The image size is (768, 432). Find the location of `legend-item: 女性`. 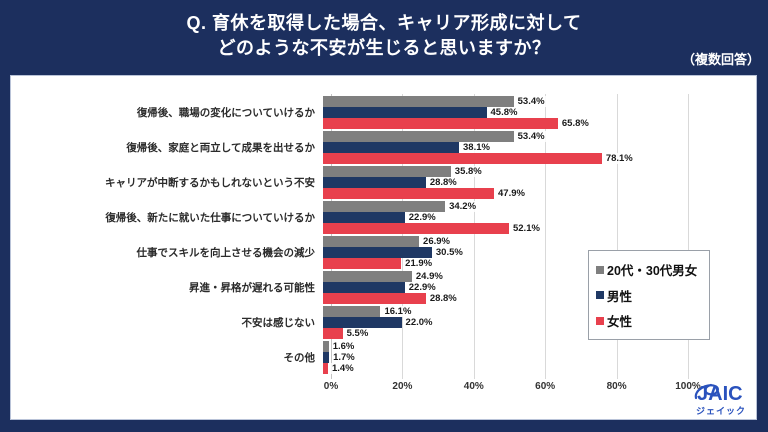

legend-item: 女性 is located at coordinates (649, 320).